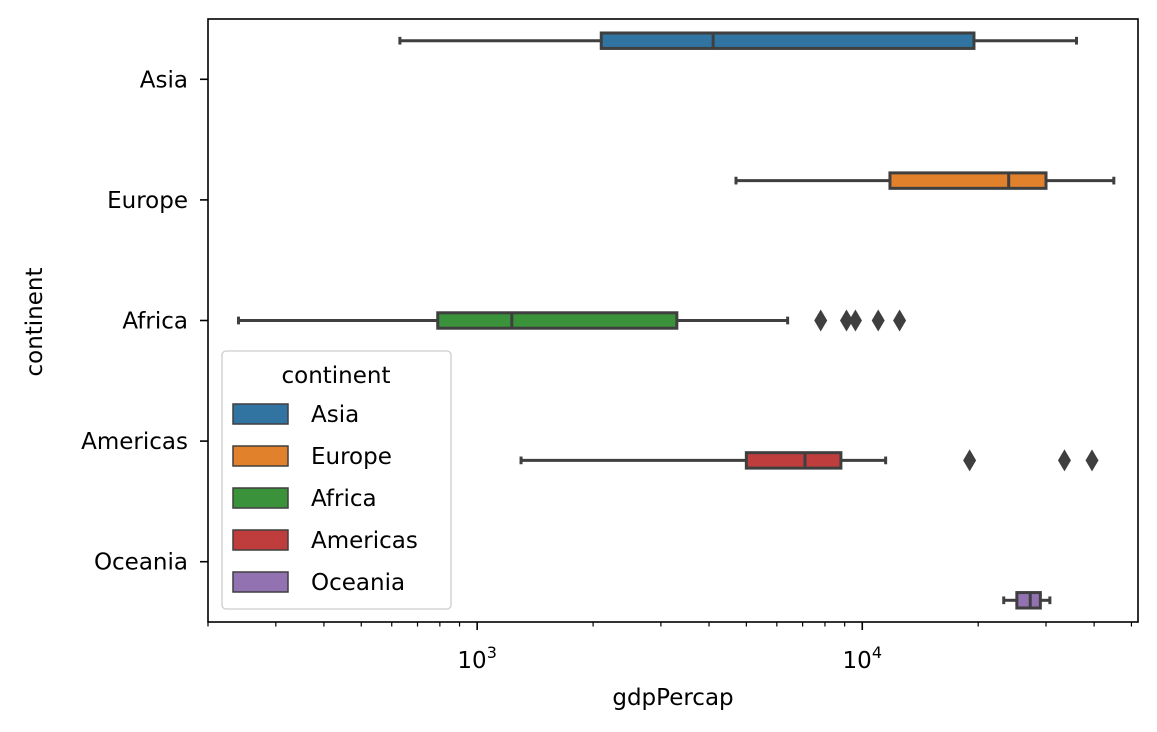 The width and height of the screenshot is (1157, 732). I want to click on box-americas, so click(809, 460).